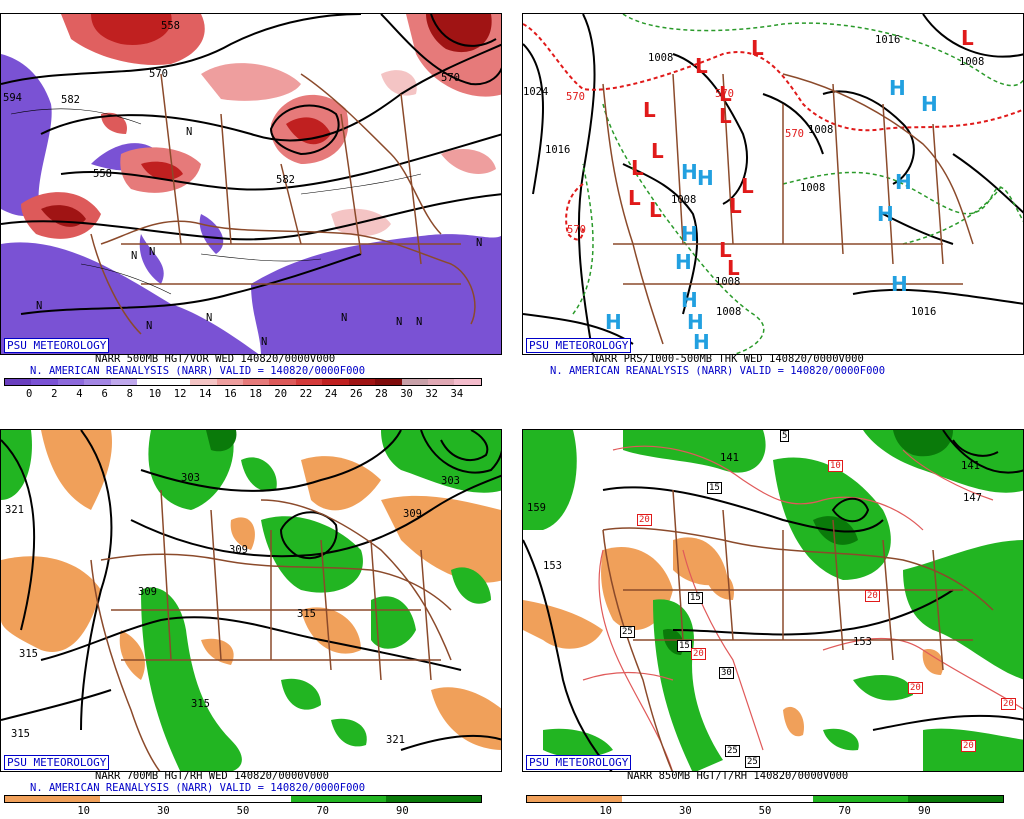  I want to click on contour-label: 594, so click(12, 98).